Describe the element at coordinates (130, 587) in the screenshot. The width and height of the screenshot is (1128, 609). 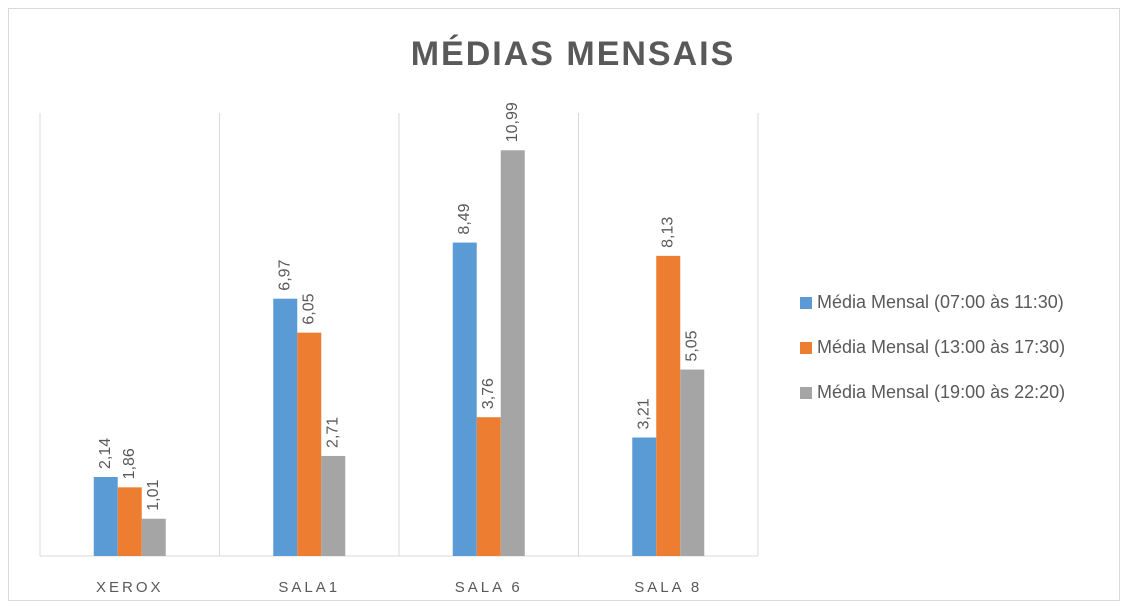
I see `x-tick-label: XEROX` at that location.